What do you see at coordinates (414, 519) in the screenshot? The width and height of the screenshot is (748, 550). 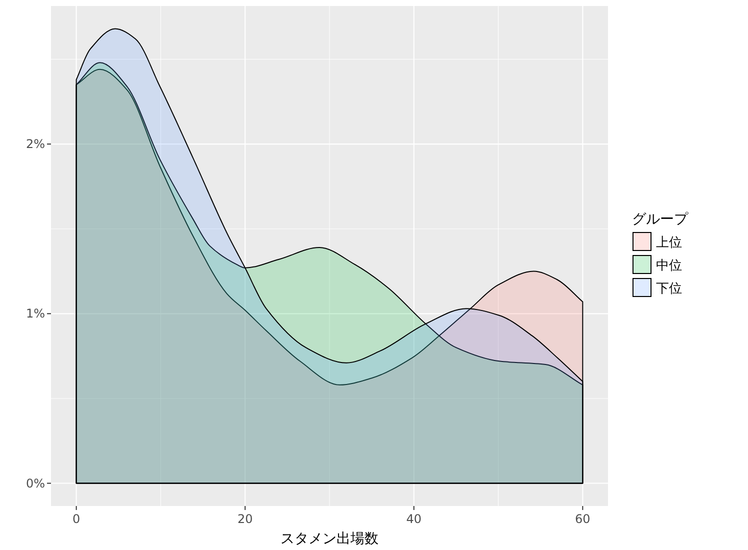 I see `x-tick-label: 40` at bounding box center [414, 519].